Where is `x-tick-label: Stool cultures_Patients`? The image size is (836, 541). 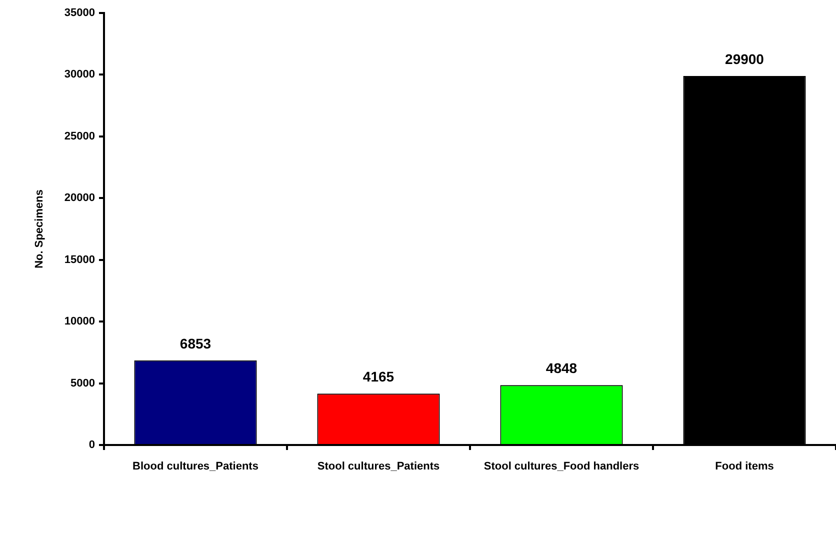
x-tick-label: Stool cultures_Patients is located at coordinates (378, 466).